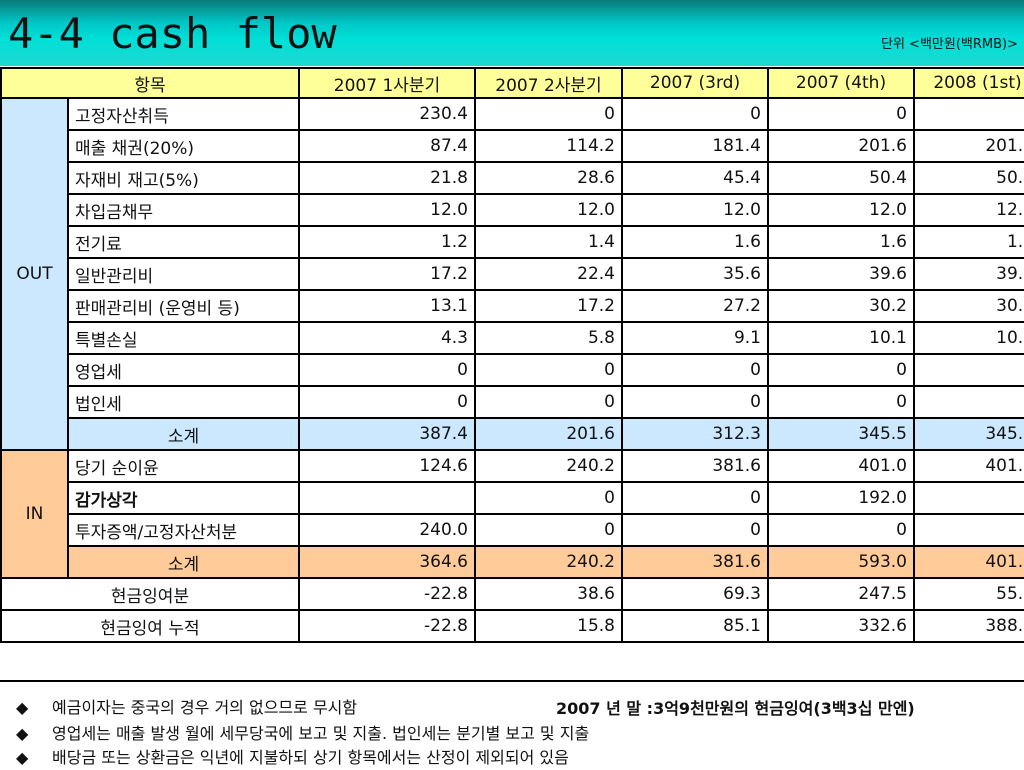 The height and width of the screenshot is (770, 1024). What do you see at coordinates (183, 306) in the screenshot?
I see `row-label: 판매관리비 (운영비 등)` at bounding box center [183, 306].